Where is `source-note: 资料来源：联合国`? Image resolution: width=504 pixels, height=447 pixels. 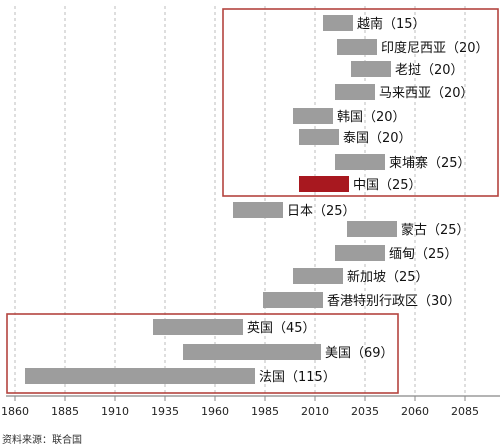 source-note: 资料来源：联合国 is located at coordinates (42, 440).